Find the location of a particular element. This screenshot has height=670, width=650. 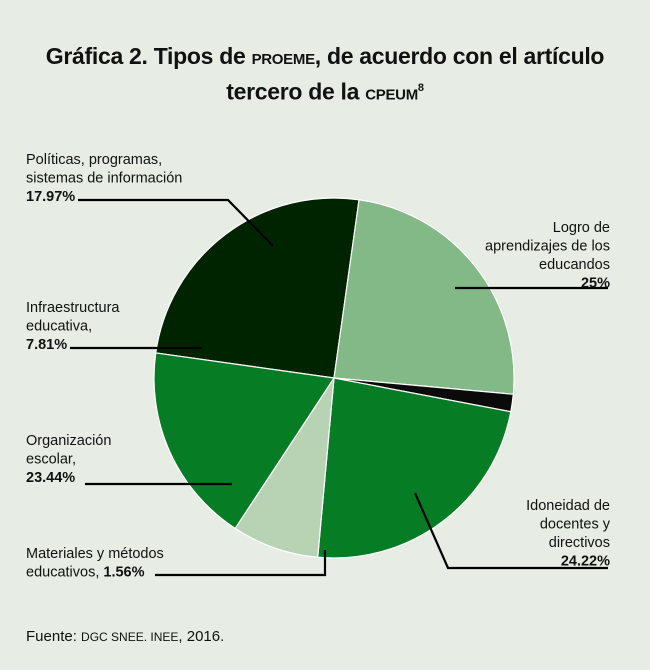

slice-label-line: Idoneidad de is located at coordinates (568, 506).